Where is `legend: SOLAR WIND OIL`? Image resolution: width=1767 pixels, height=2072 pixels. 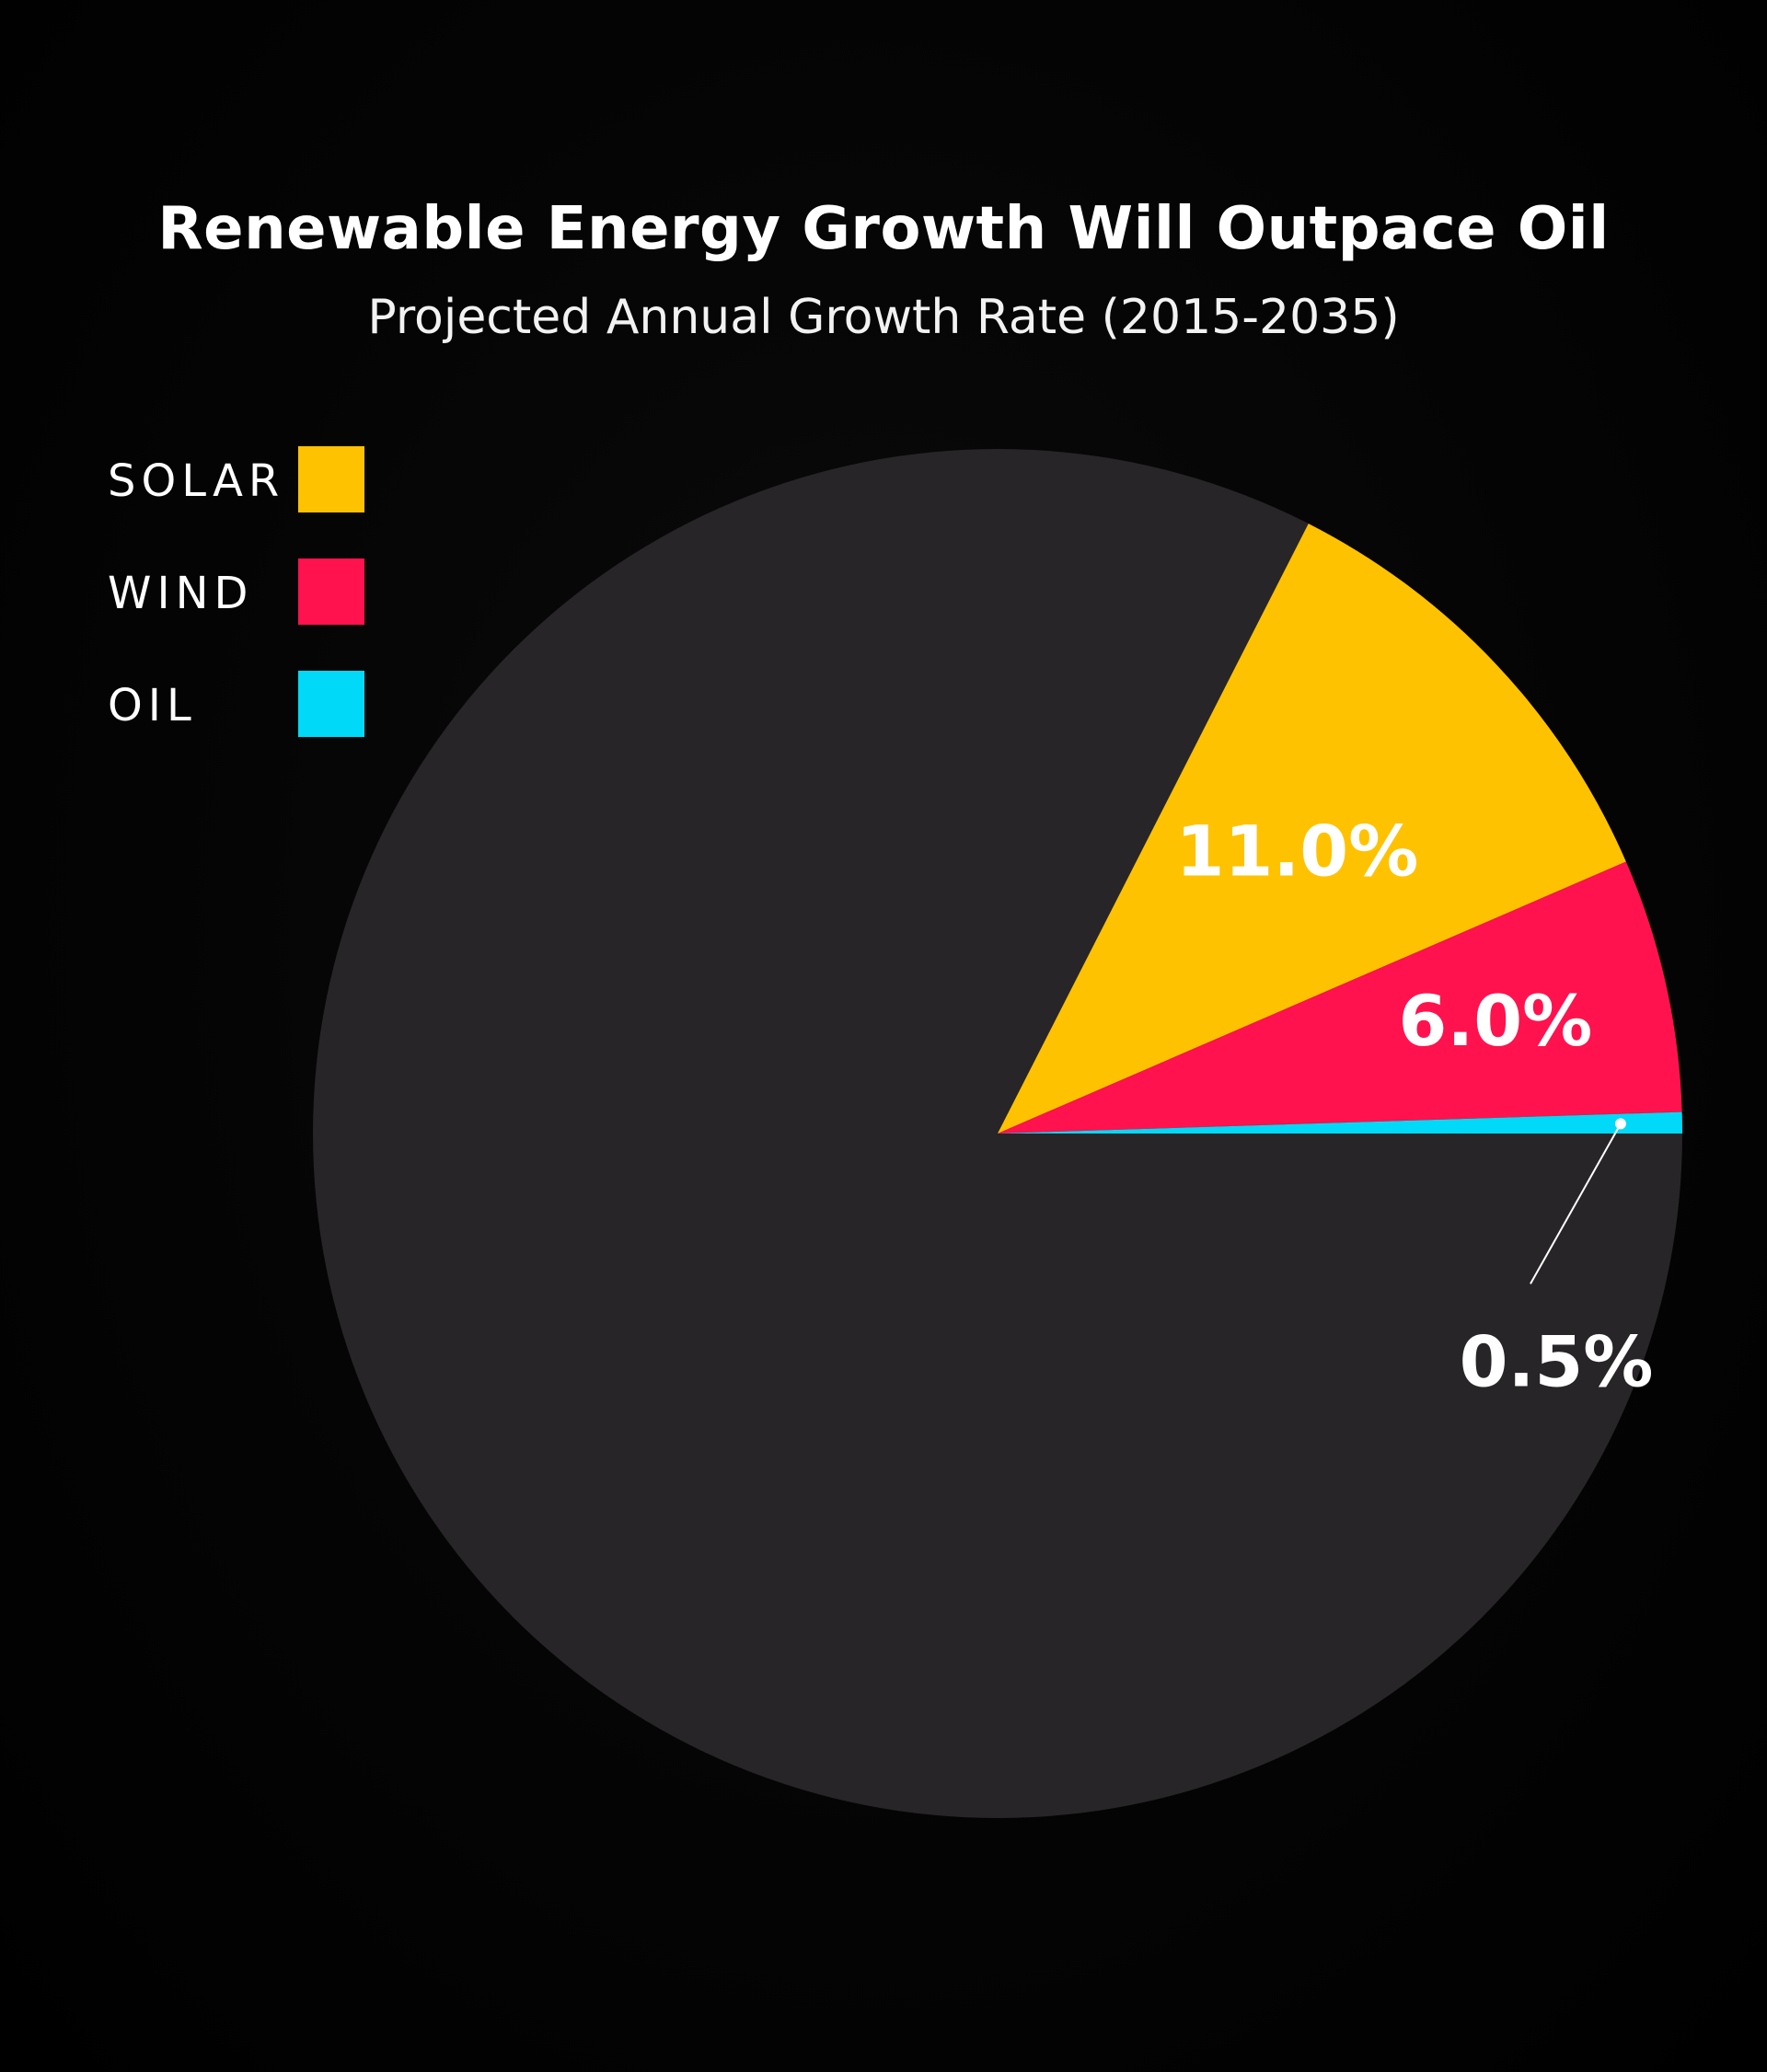 legend: SOLAR WIND OIL is located at coordinates (241, 614).